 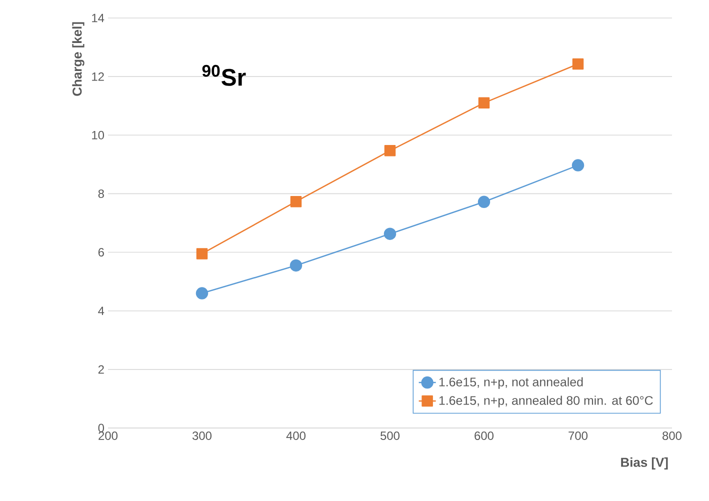 What do you see at coordinates (101, 428) in the screenshot?
I see `y-tick-label: 0` at bounding box center [101, 428].